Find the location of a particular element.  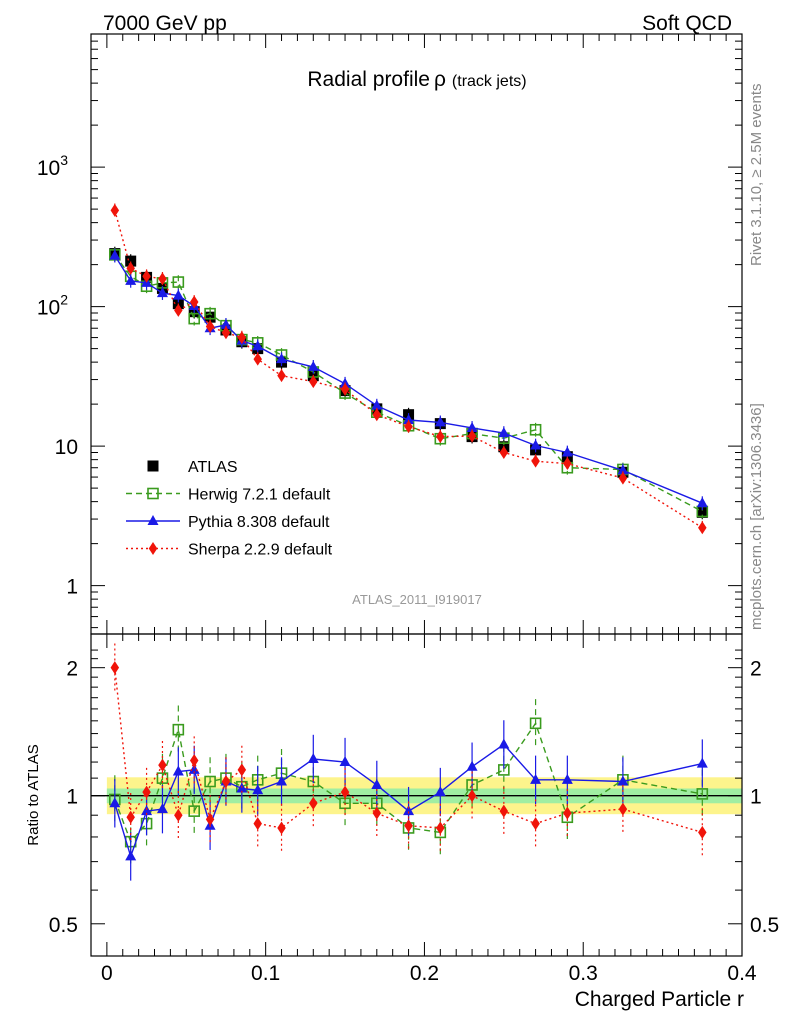

y-tick-label: 10³ is located at coordinates (52, 166).